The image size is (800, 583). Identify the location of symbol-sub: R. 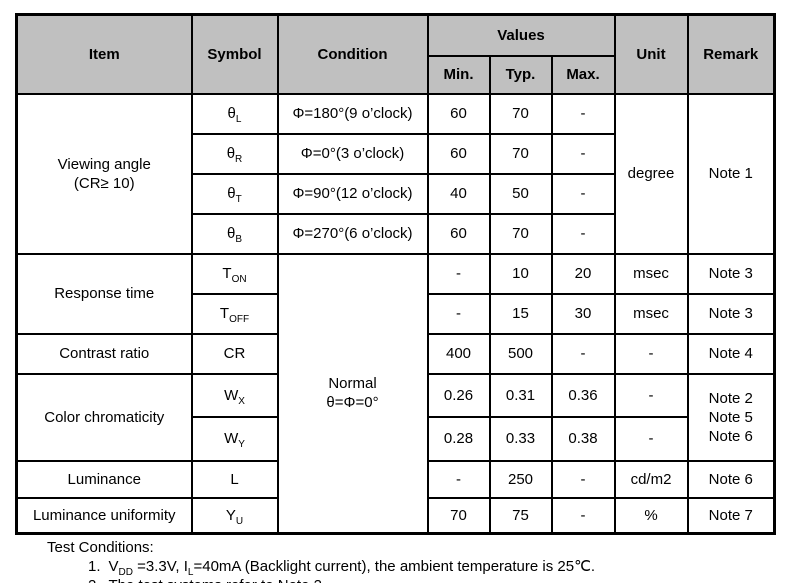
(239, 159).